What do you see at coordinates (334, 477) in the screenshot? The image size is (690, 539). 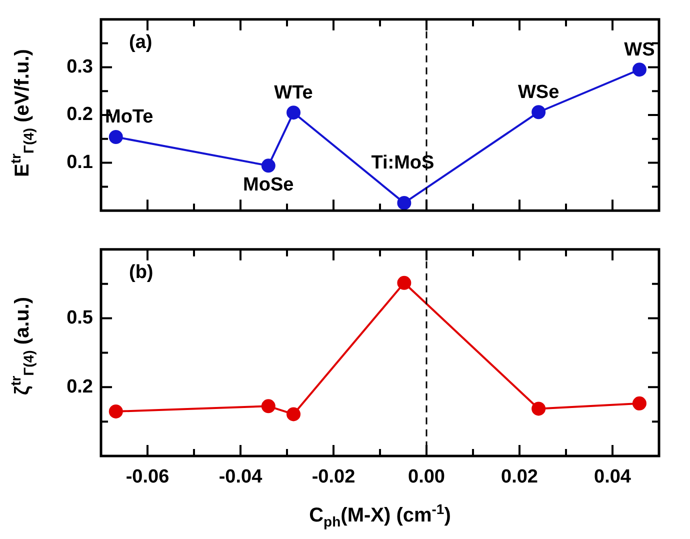 I see `x-tick-label: -0.02` at bounding box center [334, 477].